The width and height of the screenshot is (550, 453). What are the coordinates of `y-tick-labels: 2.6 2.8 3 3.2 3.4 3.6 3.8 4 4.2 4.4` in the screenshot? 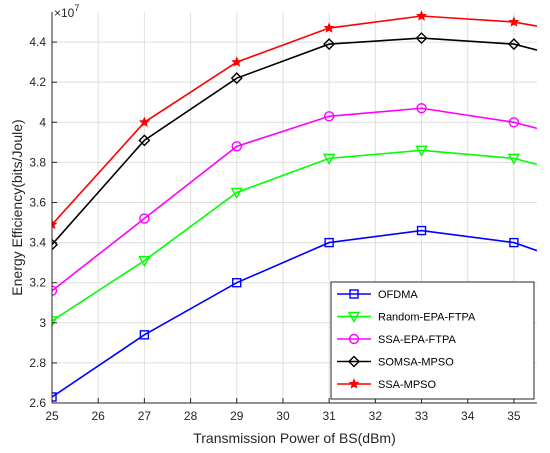 It's located at (37, 222).